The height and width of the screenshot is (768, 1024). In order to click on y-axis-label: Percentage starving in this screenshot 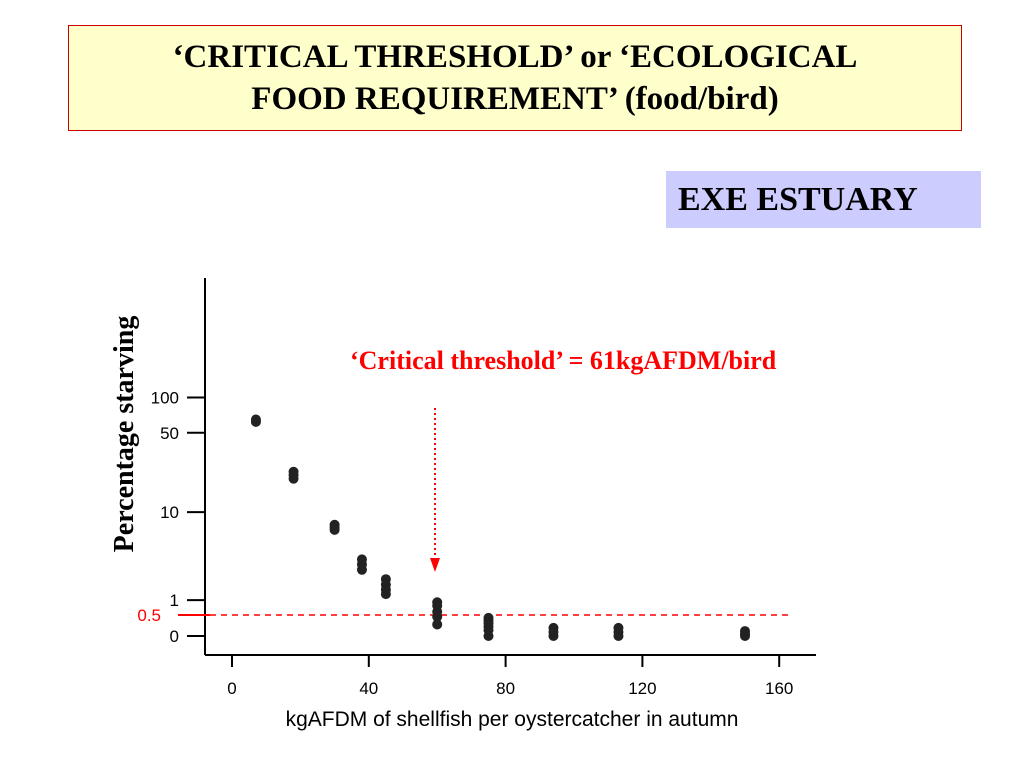, I will do `click(124, 434)`.